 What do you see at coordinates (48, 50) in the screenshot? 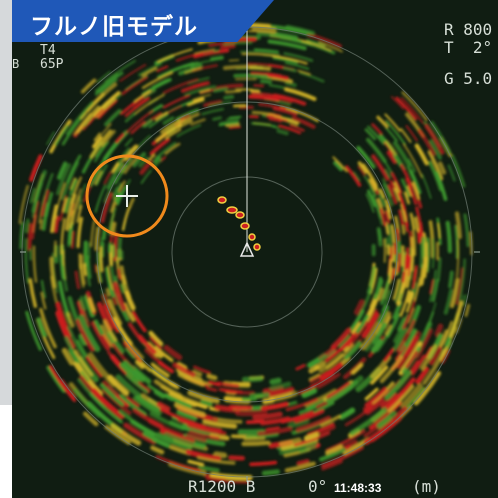
I see `osd-left-line1: T4` at bounding box center [48, 50].